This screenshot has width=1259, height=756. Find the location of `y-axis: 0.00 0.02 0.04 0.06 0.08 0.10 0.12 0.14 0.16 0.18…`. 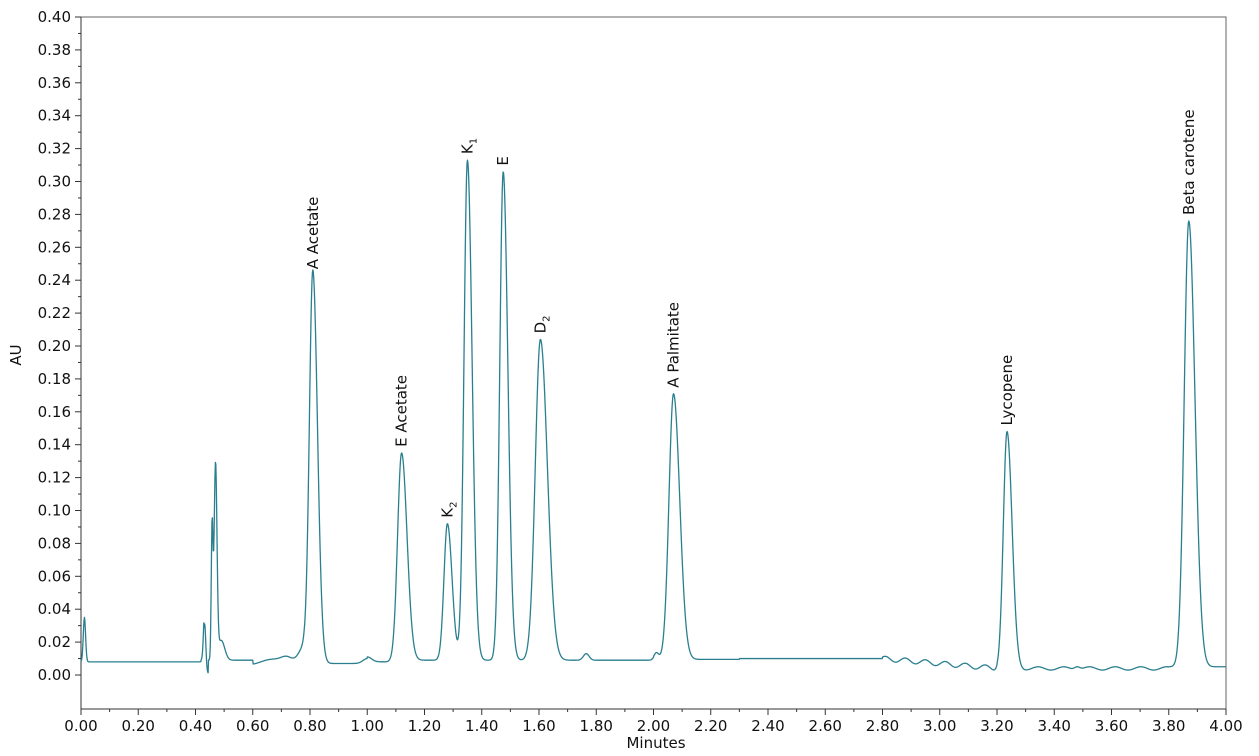

y-axis: 0.00 0.02 0.04 0.06 0.08 0.10 0.12 0.14 0.16 0.18… is located at coordinates (60, 358).